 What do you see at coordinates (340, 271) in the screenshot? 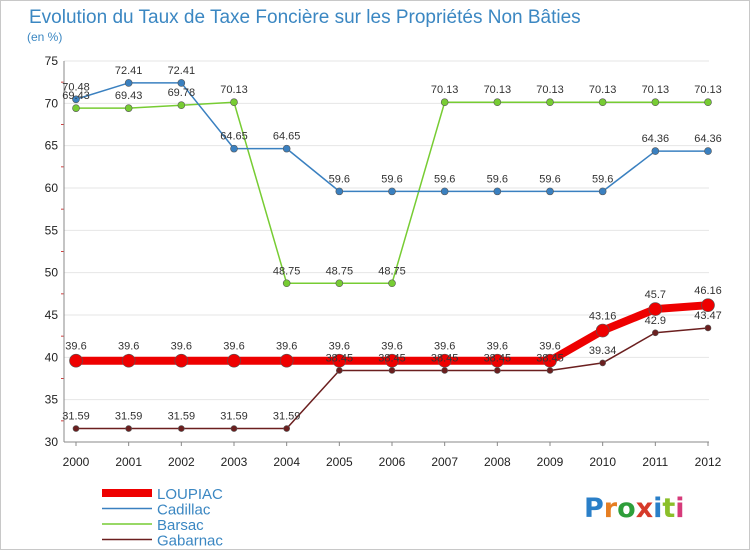
I see `data-label-barsac: 48.75` at bounding box center [340, 271].